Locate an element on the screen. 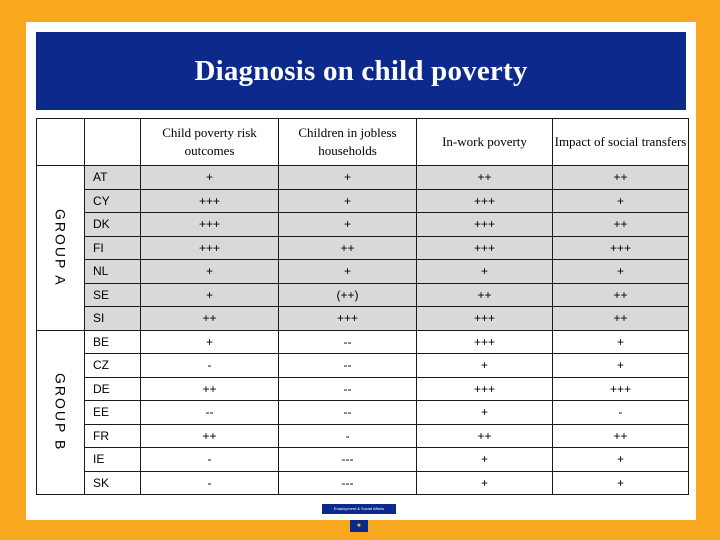  country-code: SE is located at coordinates (112, 294).